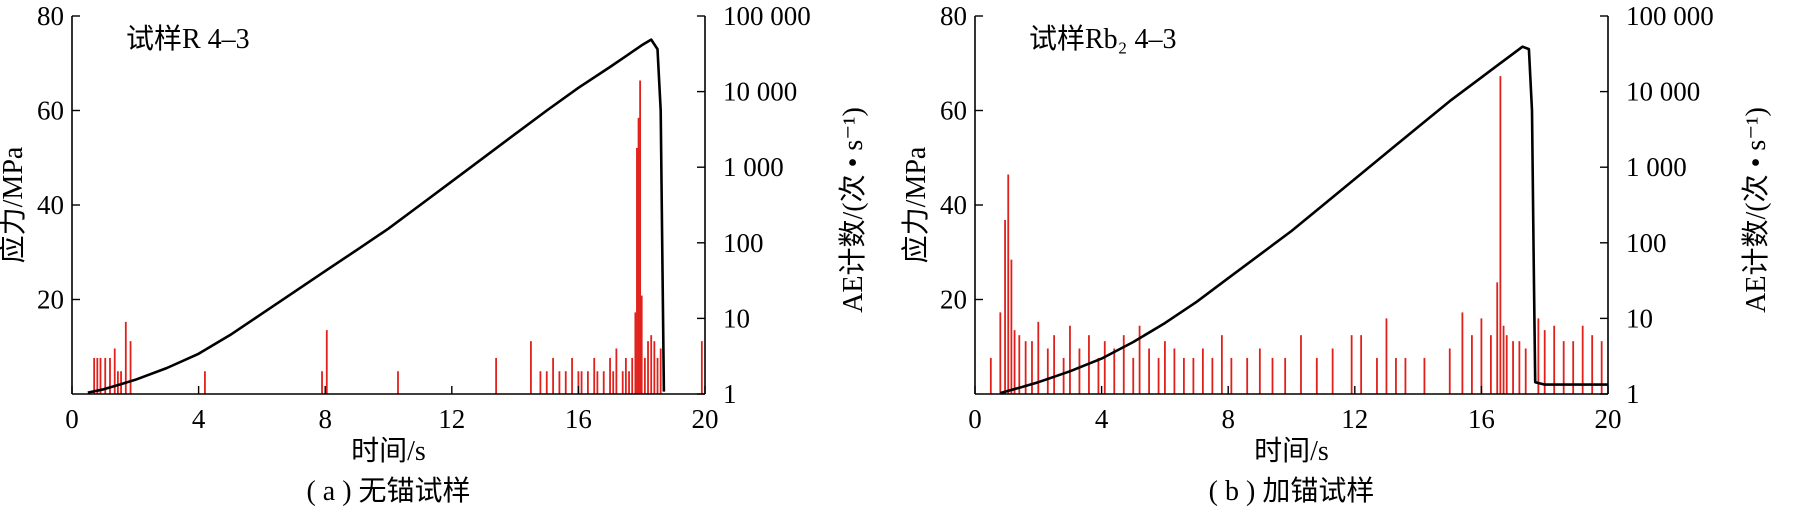 Image resolution: width=1805 pixels, height=513 pixels. What do you see at coordinates (1102, 39) in the screenshot?
I see `sample-annotation: 试样Rb₂ 4–3` at bounding box center [1102, 39].